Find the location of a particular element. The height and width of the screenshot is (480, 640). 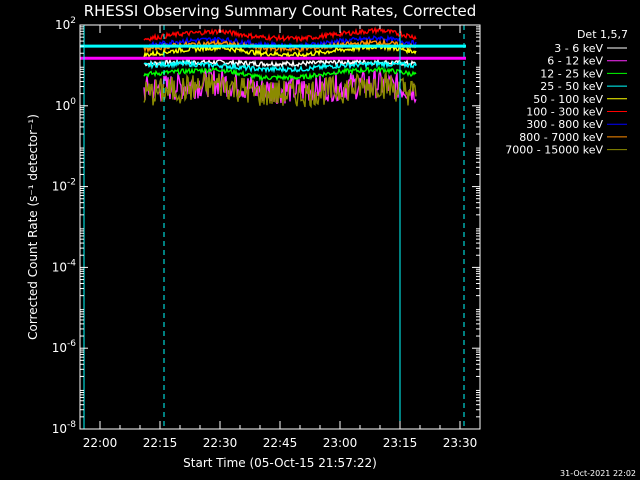

y-tick-label: 10⁻⁴ is located at coordinates (64, 266).